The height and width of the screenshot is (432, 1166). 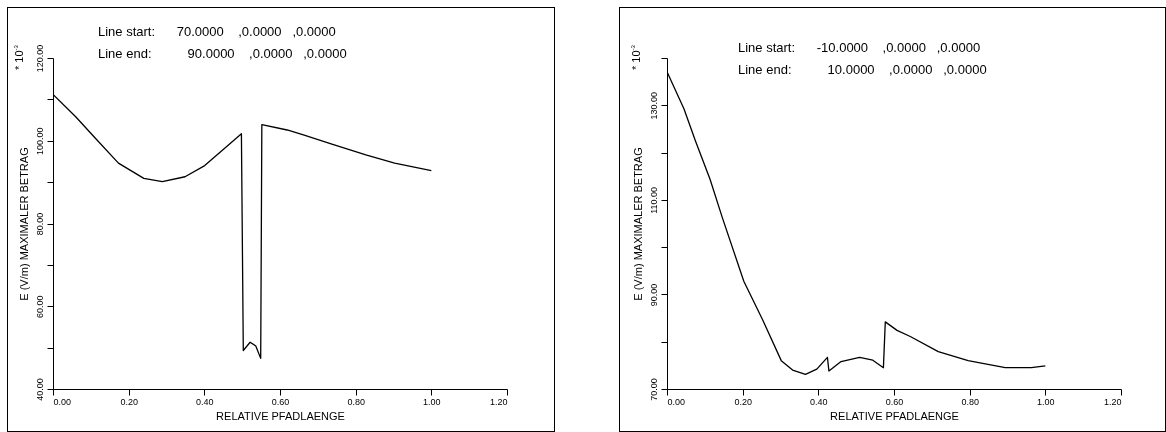 What do you see at coordinates (39, 224) in the screenshot?
I see `y-tick-label: 80.00` at bounding box center [39, 224].